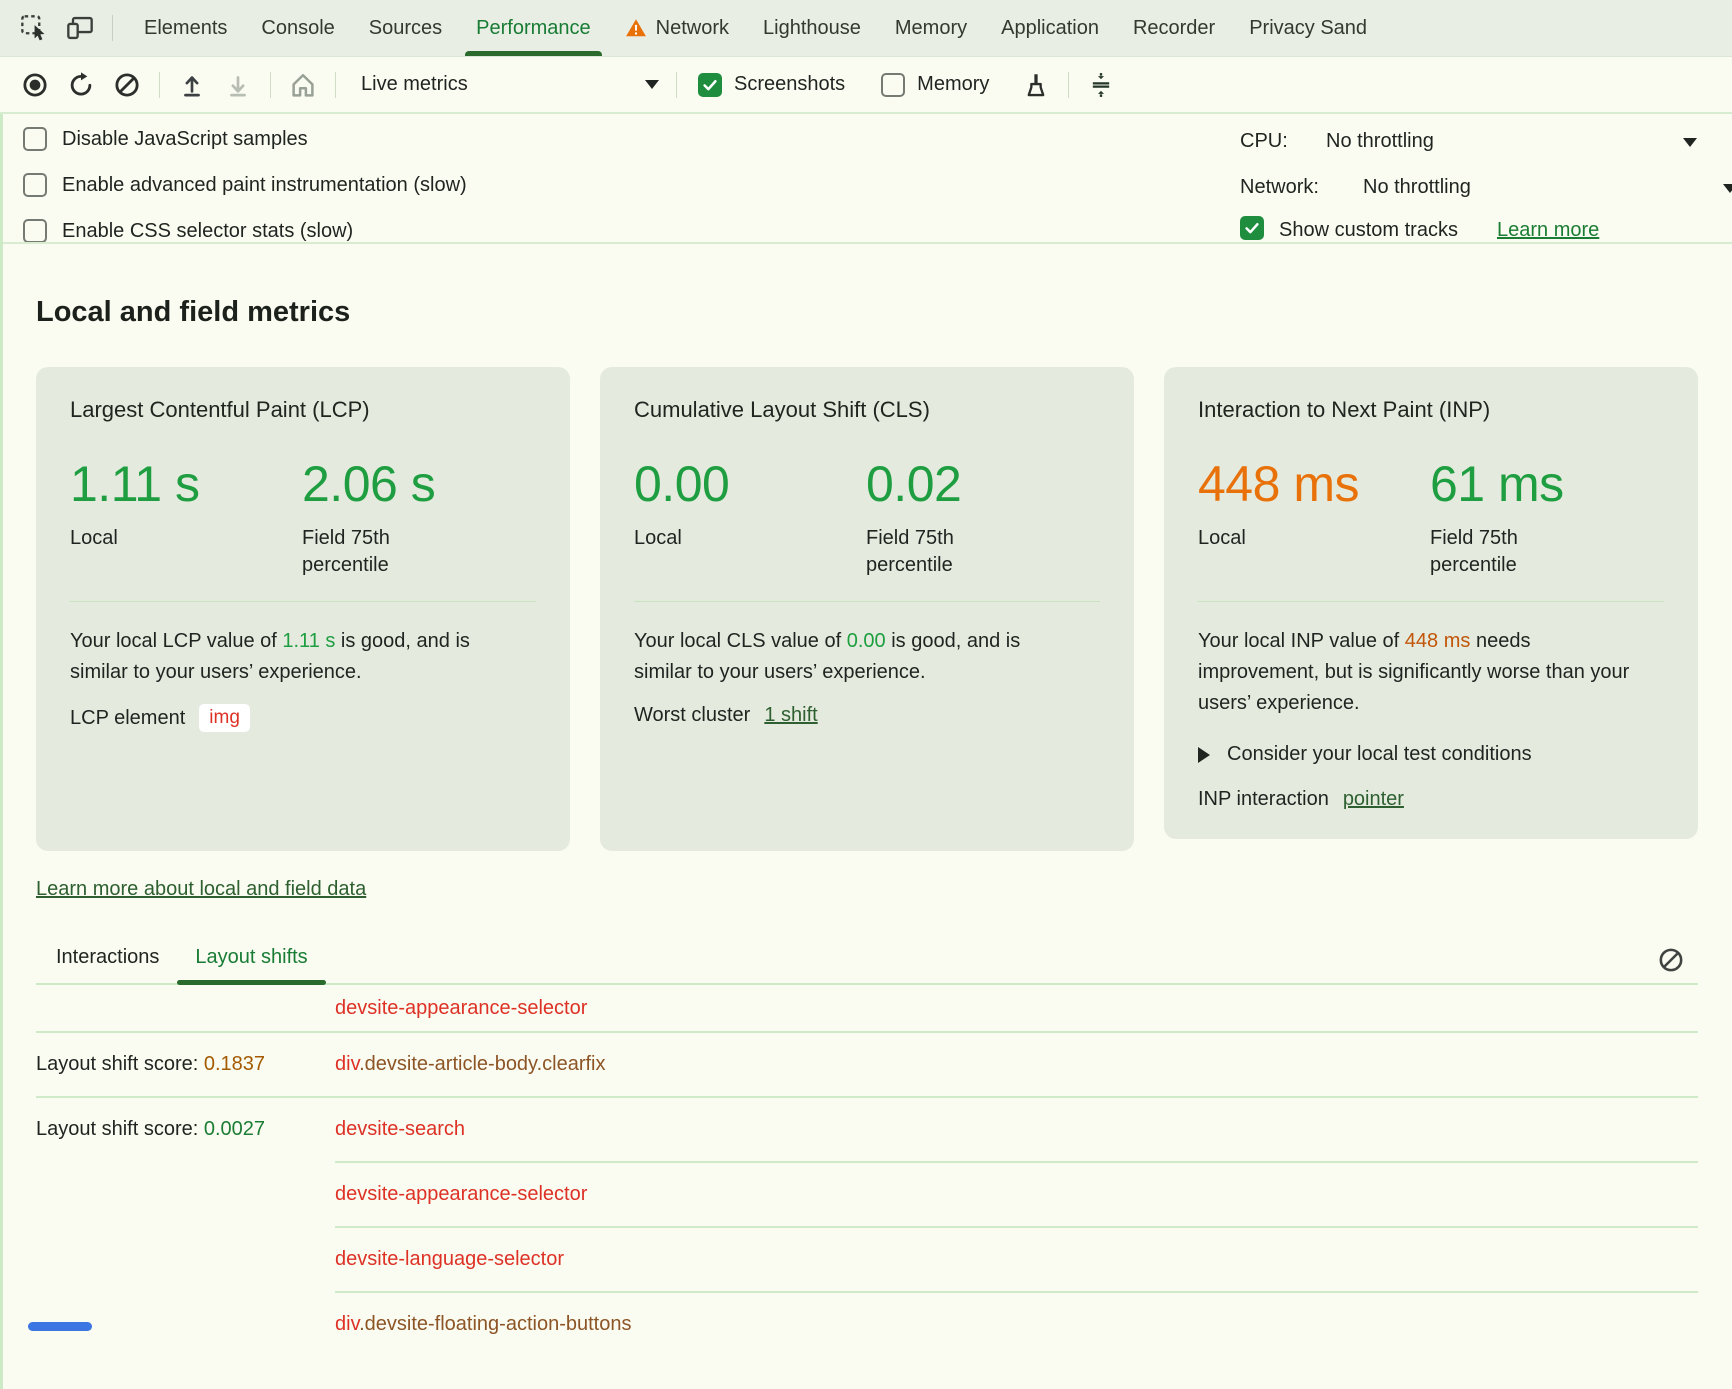 The image size is (1732, 1389). What do you see at coordinates (1264, 141) in the screenshot?
I see `cpu-throttle-label: CPU:` at bounding box center [1264, 141].